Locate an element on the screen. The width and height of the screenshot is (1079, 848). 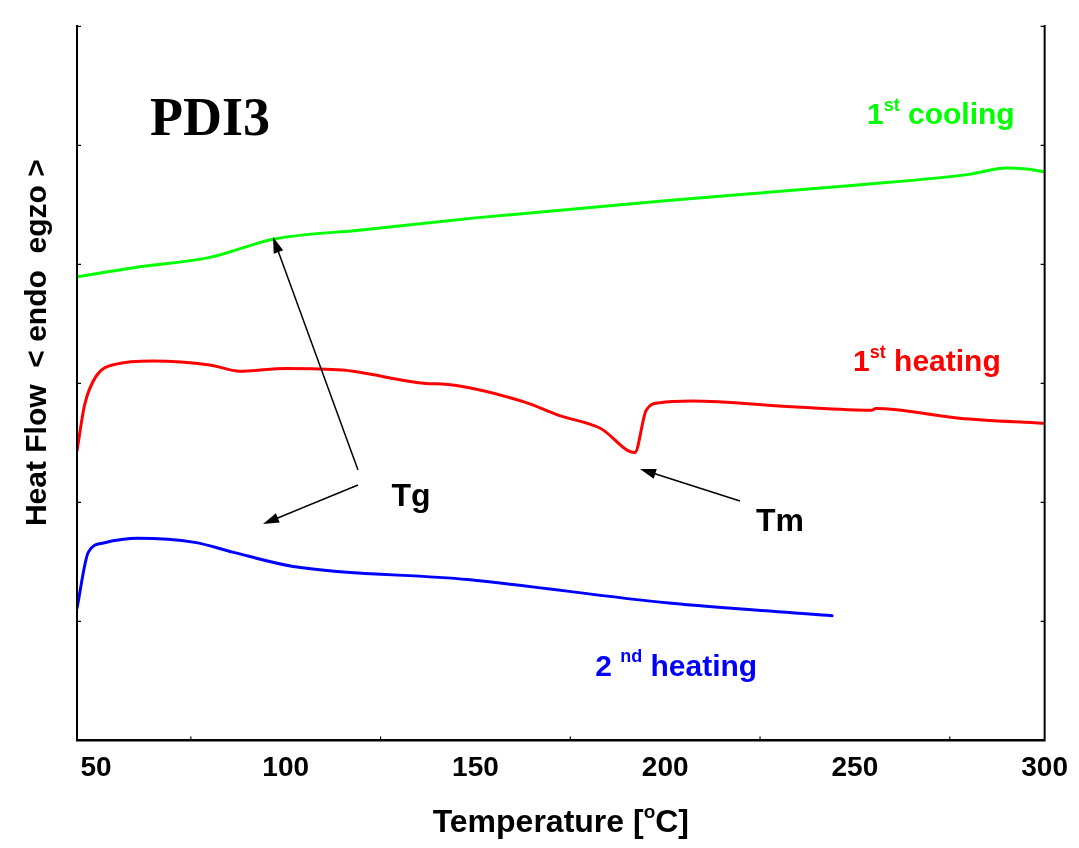
x-tick-label: 300 is located at coordinates (1044, 766).